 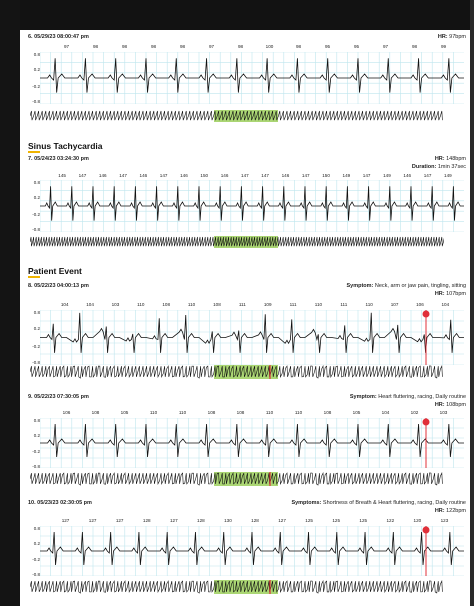 I want to click on hr-value: 95, so click(x=327, y=46).